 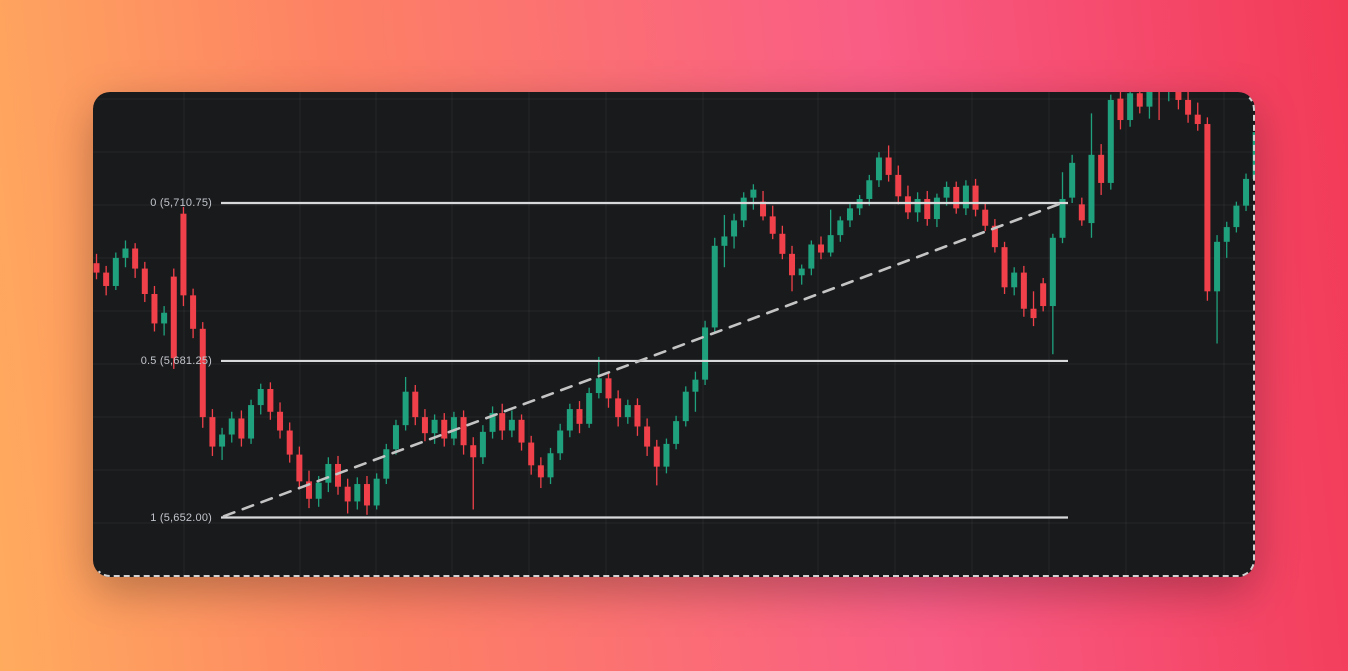 I want to click on fib-level-label-1: 0.5 (5,681.25), so click(x=176, y=360).